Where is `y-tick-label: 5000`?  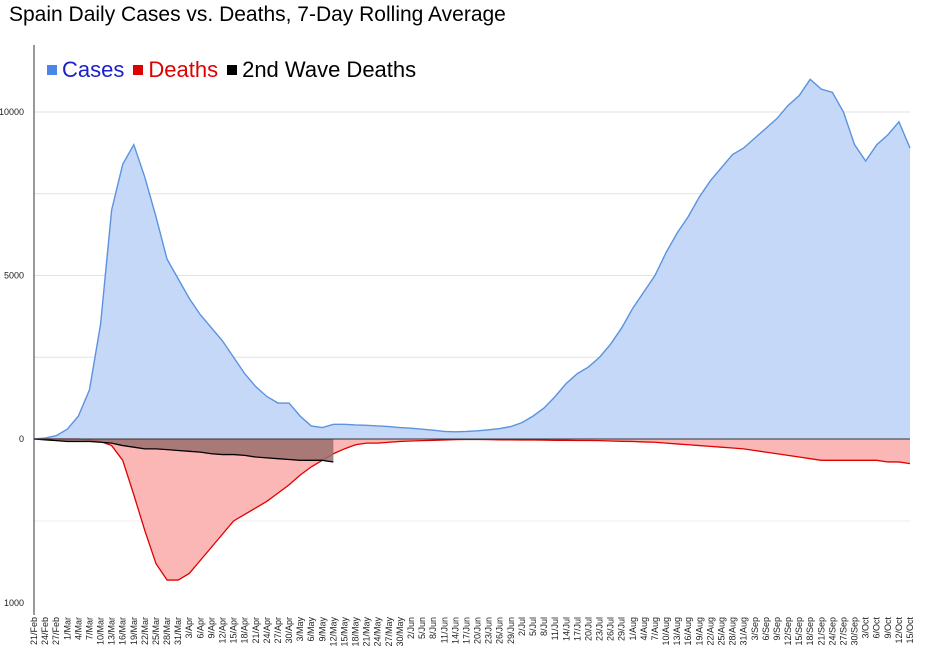 y-tick-label: 5000 is located at coordinates (14, 276).